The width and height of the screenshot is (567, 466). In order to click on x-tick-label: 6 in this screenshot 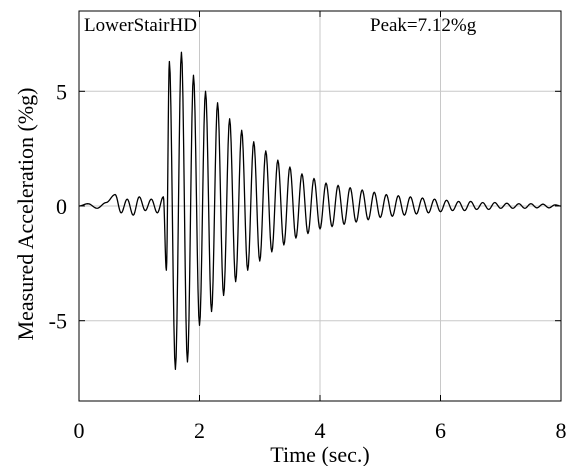, I will do `click(440, 430)`.